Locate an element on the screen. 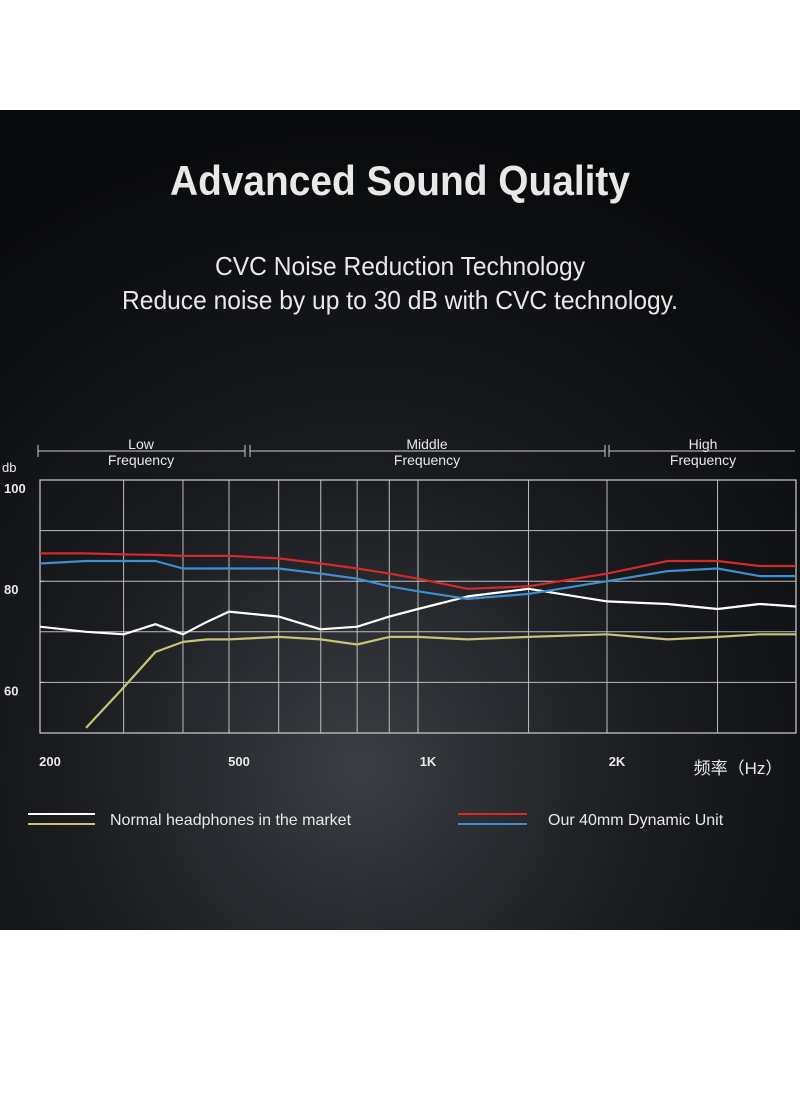 The image size is (800, 1096). band-label: Low is located at coordinates (141, 444).